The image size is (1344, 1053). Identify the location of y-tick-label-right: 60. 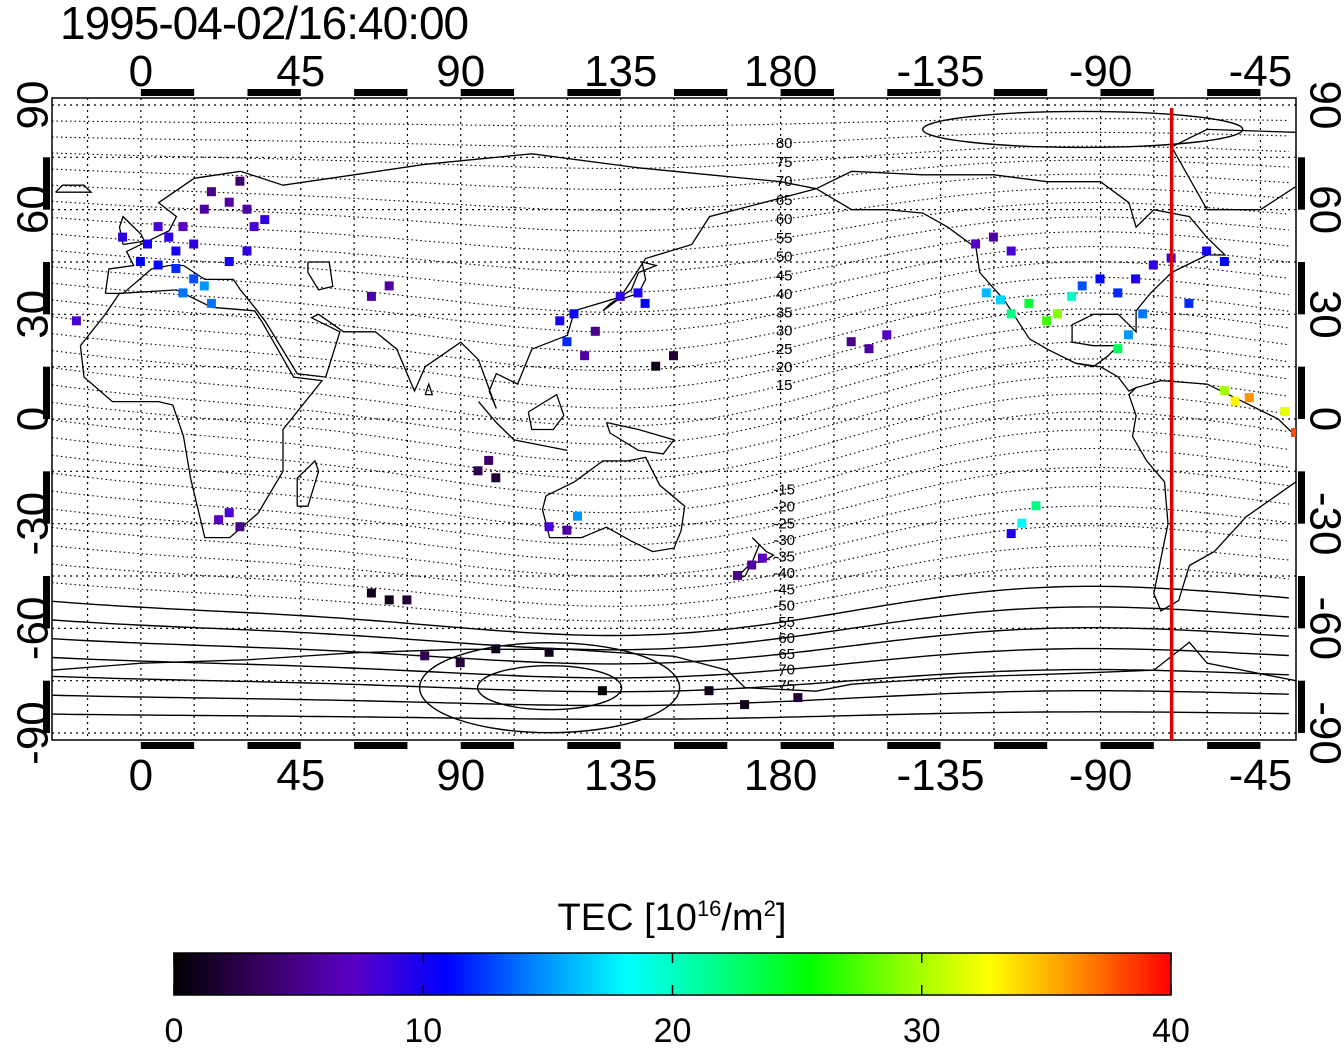
(1322, 209).